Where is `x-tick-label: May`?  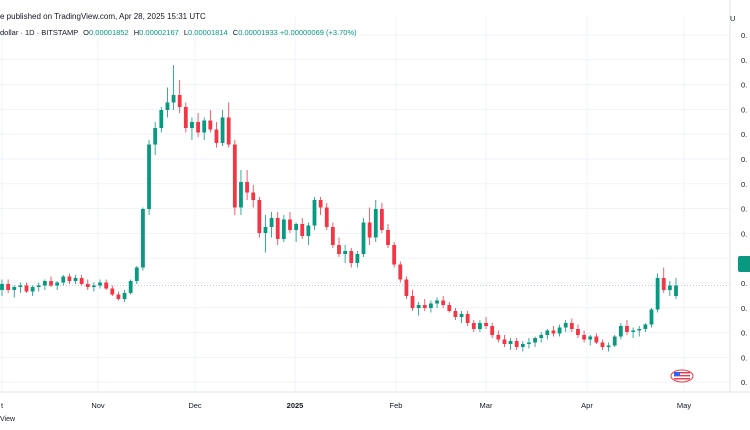
x-tick-label: May is located at coordinates (684, 405).